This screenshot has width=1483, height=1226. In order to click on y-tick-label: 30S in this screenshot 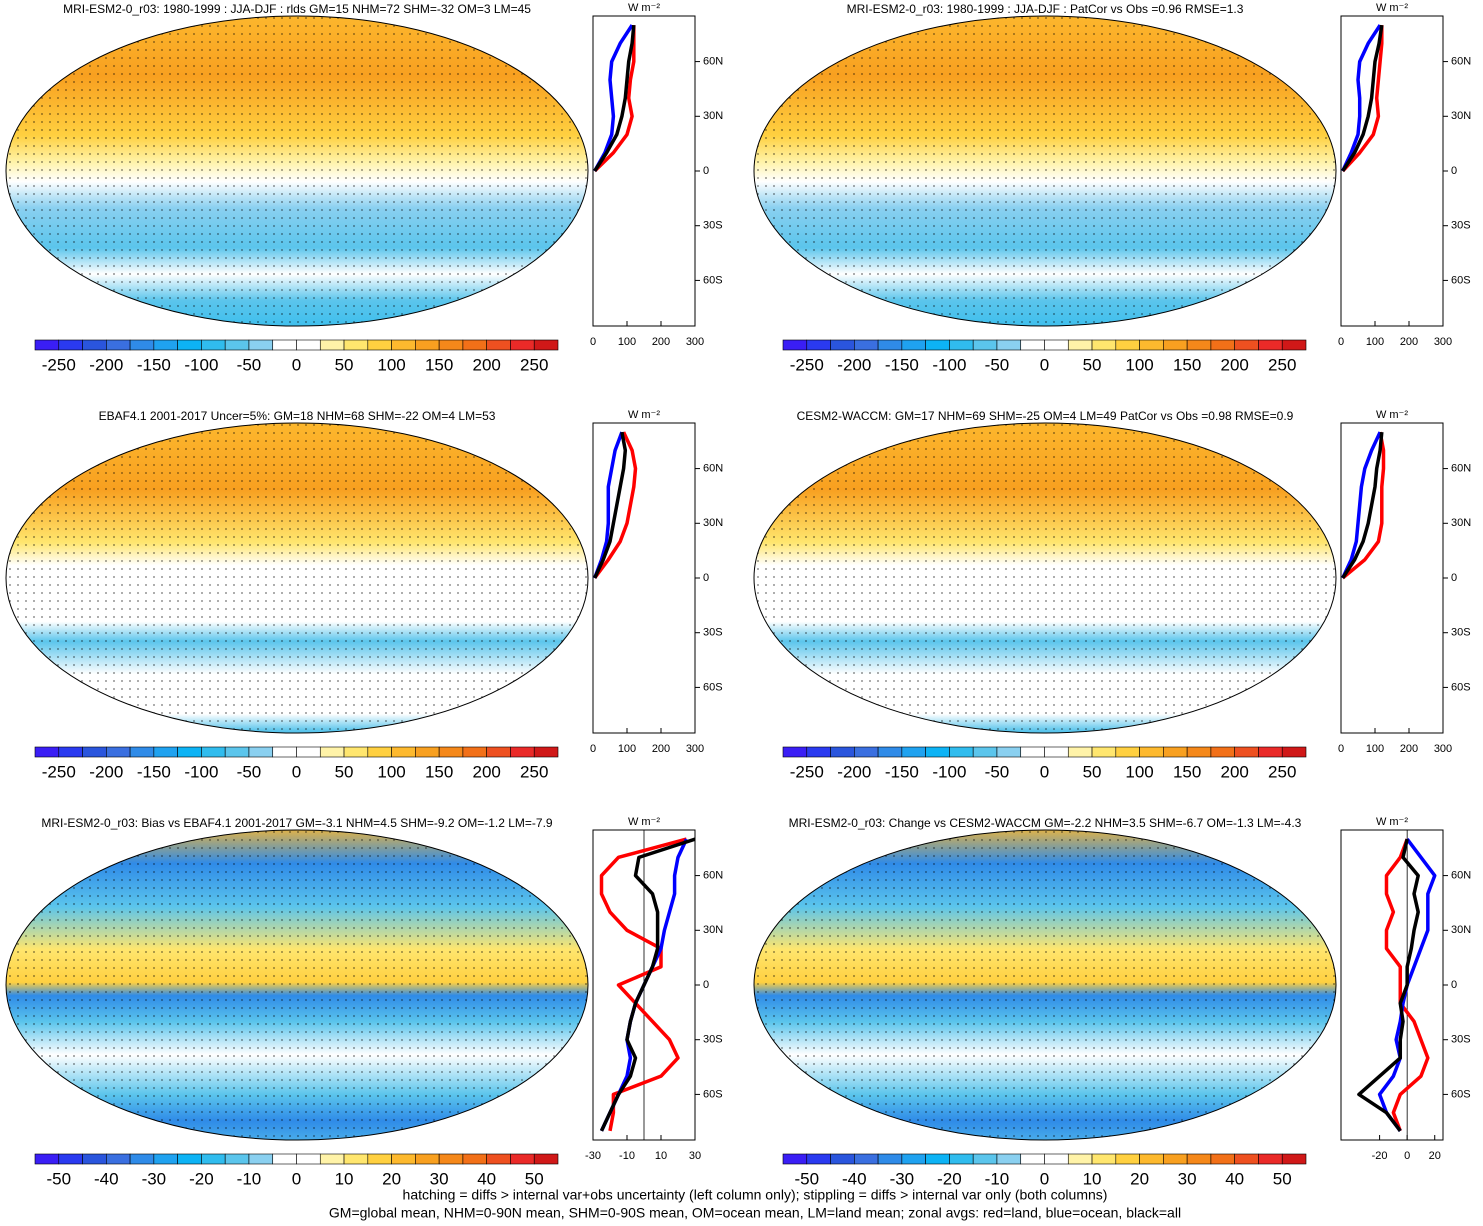, I will do `click(713, 633)`.